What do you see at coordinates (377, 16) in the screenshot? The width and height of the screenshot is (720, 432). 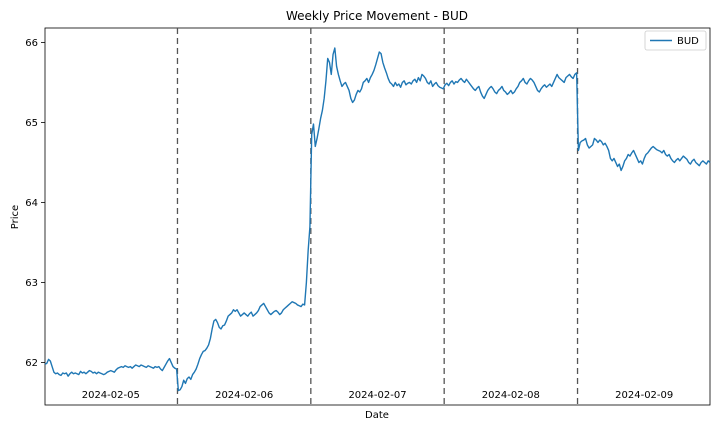 I see `chart-title: Weekly Price Movement - BUD` at bounding box center [377, 16].